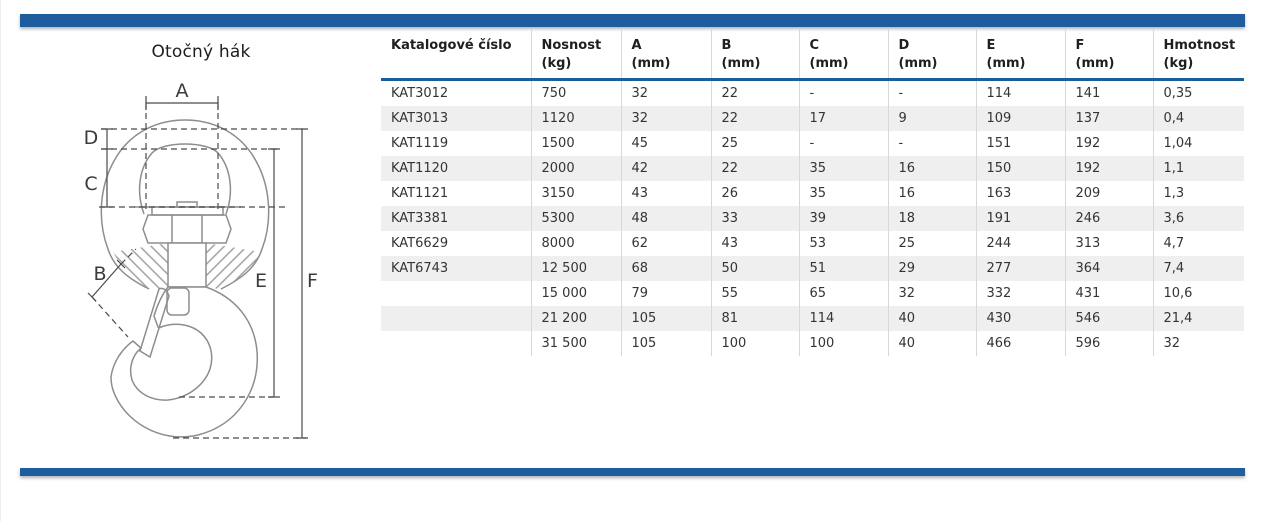  I want to click on table-cell: 35, so click(843, 169).